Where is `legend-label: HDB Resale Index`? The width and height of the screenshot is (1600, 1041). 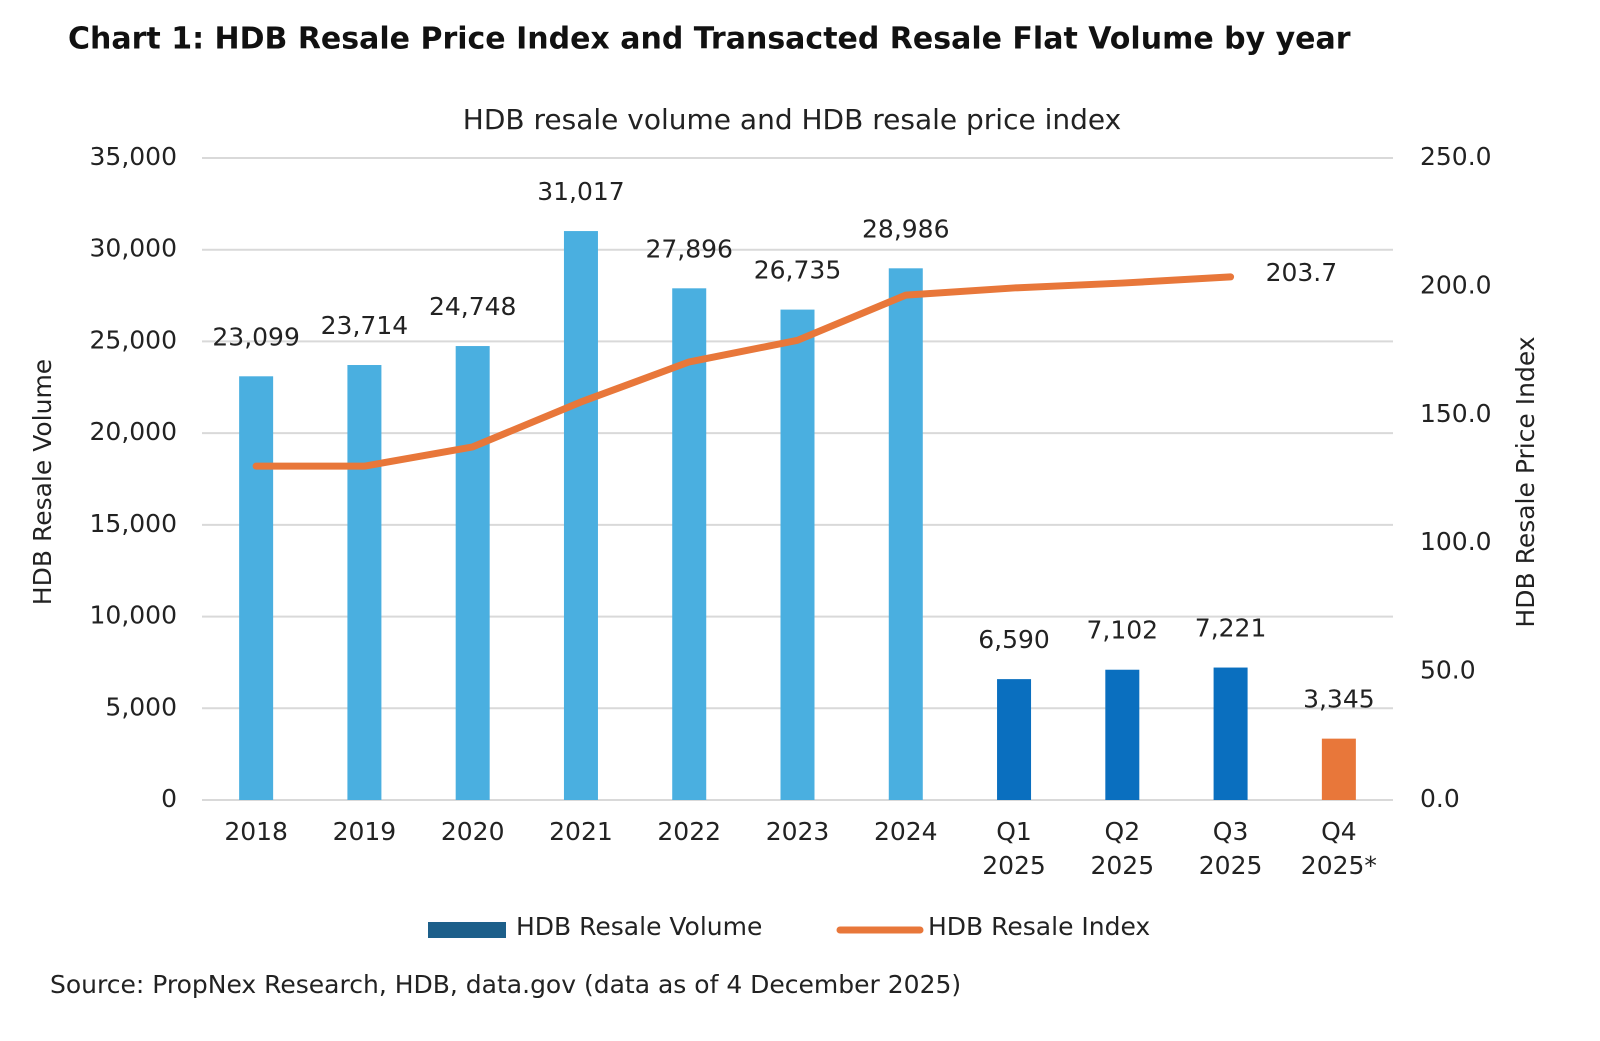
legend-label: HDB Resale Index is located at coordinates (1039, 926).